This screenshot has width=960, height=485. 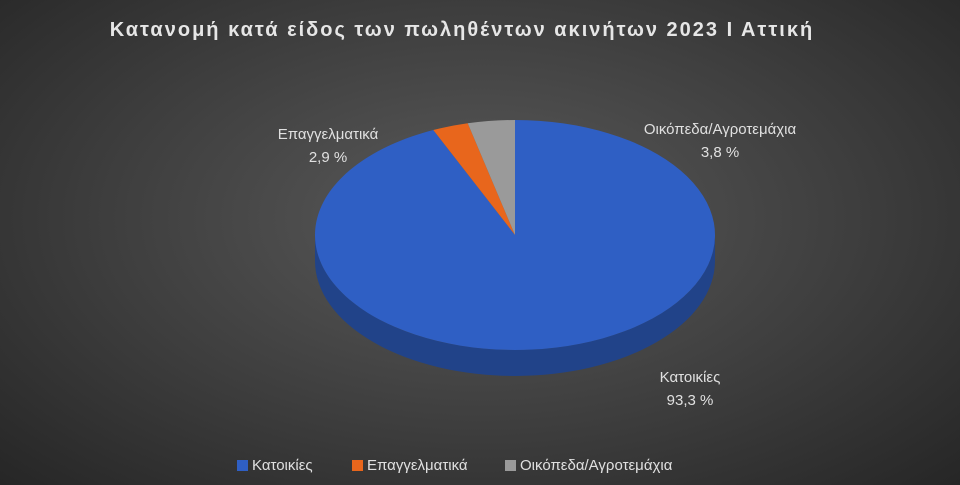 I want to click on legend-label: Κατοικίες, so click(x=282, y=465).